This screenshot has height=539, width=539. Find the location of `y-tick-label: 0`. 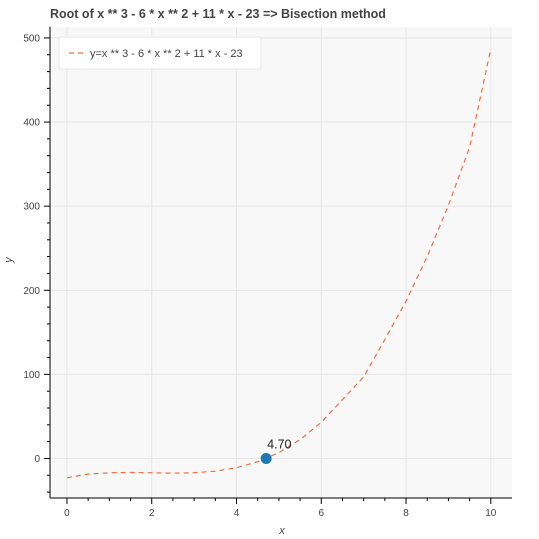

y-tick-label: 0 is located at coordinates (37, 459).